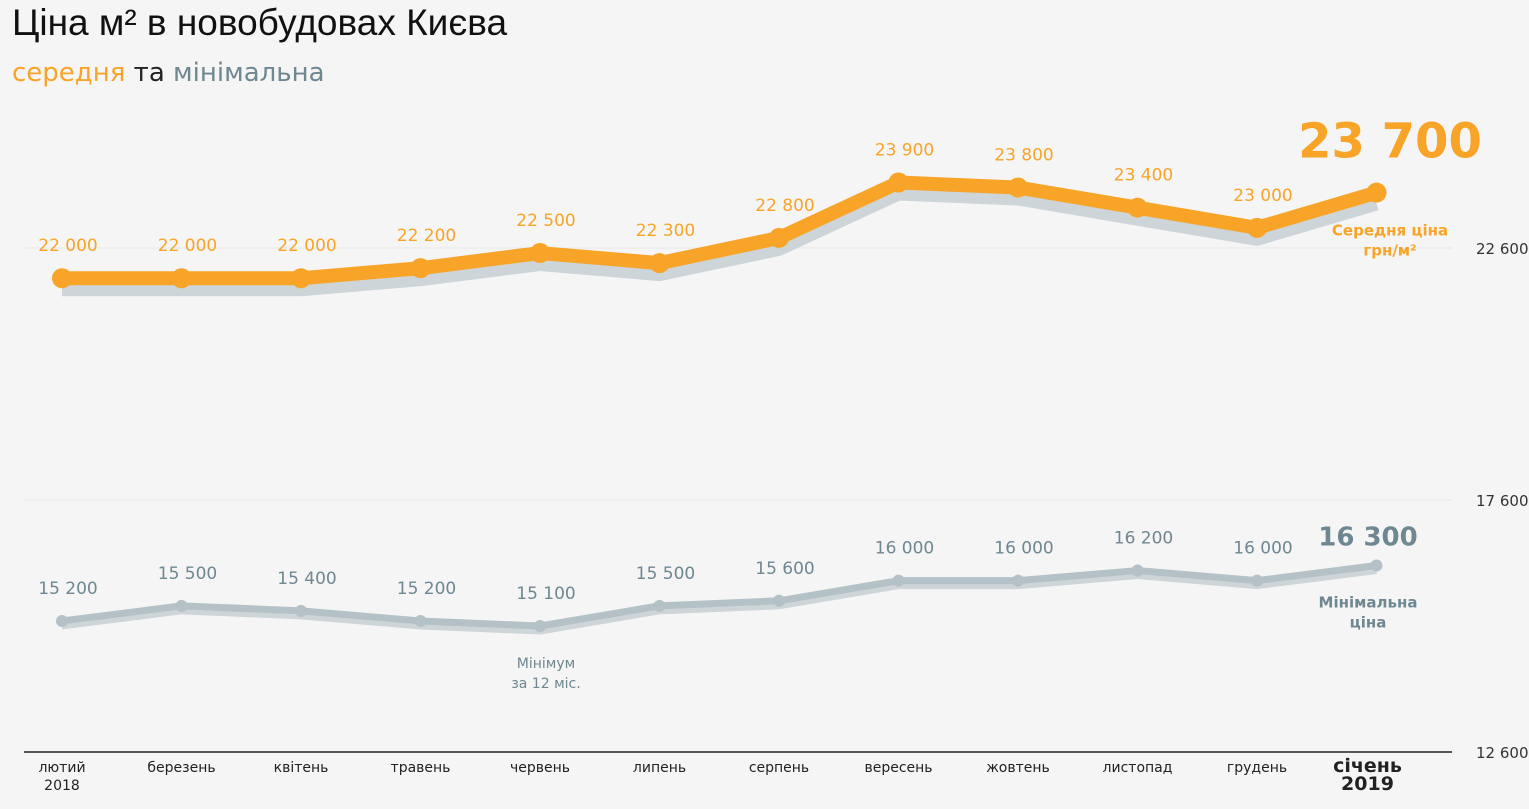 Image resolution: width=1529 pixels, height=809 pixels. Describe the element at coordinates (426, 236) in the screenshot. I see `data-label: 22 200` at that location.